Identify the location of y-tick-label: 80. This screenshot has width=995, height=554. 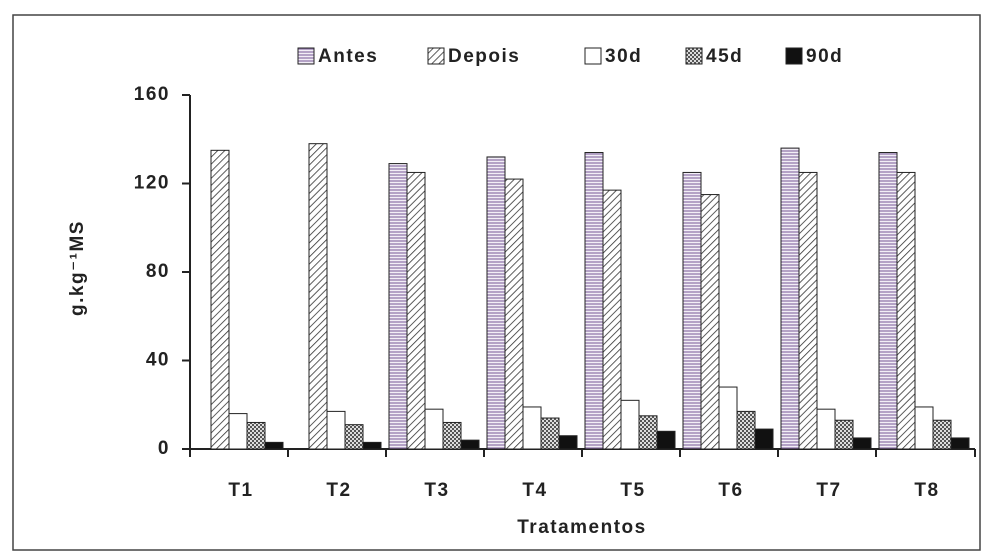
(158, 271).